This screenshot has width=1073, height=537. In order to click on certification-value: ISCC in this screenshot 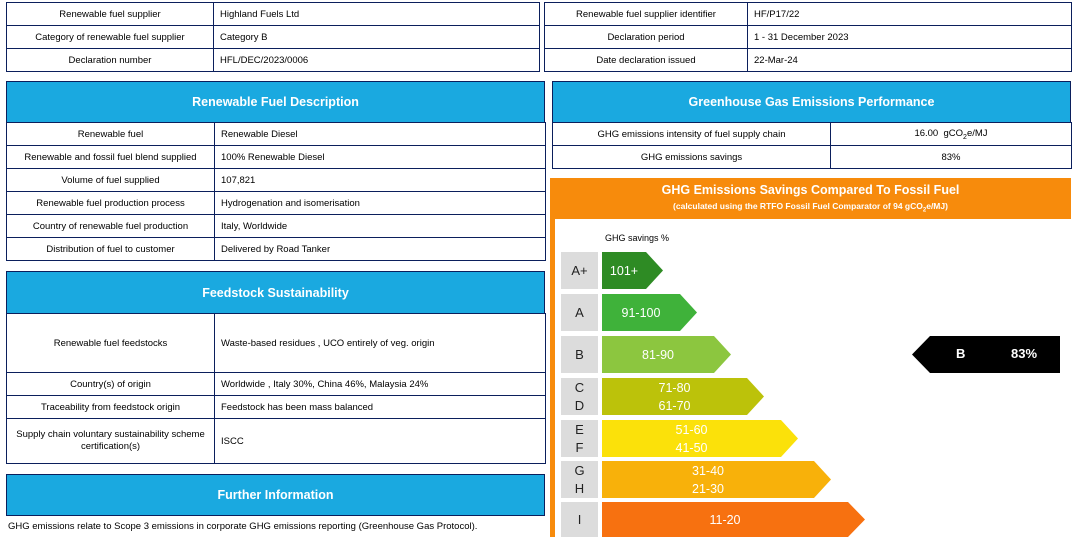, I will do `click(380, 441)`.